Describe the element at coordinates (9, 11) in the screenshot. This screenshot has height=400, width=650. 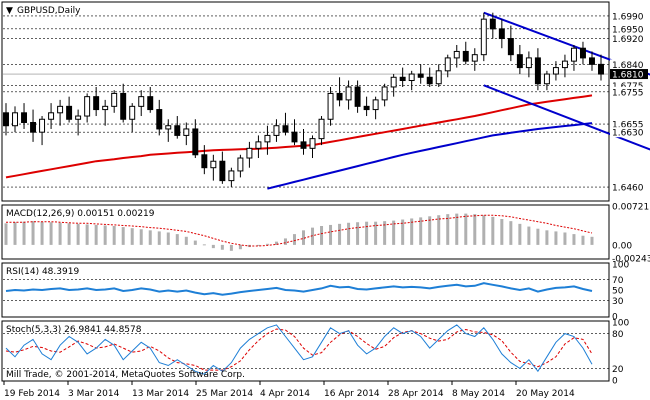
I see `dropdown-arrow-icon: ▼` at that location.